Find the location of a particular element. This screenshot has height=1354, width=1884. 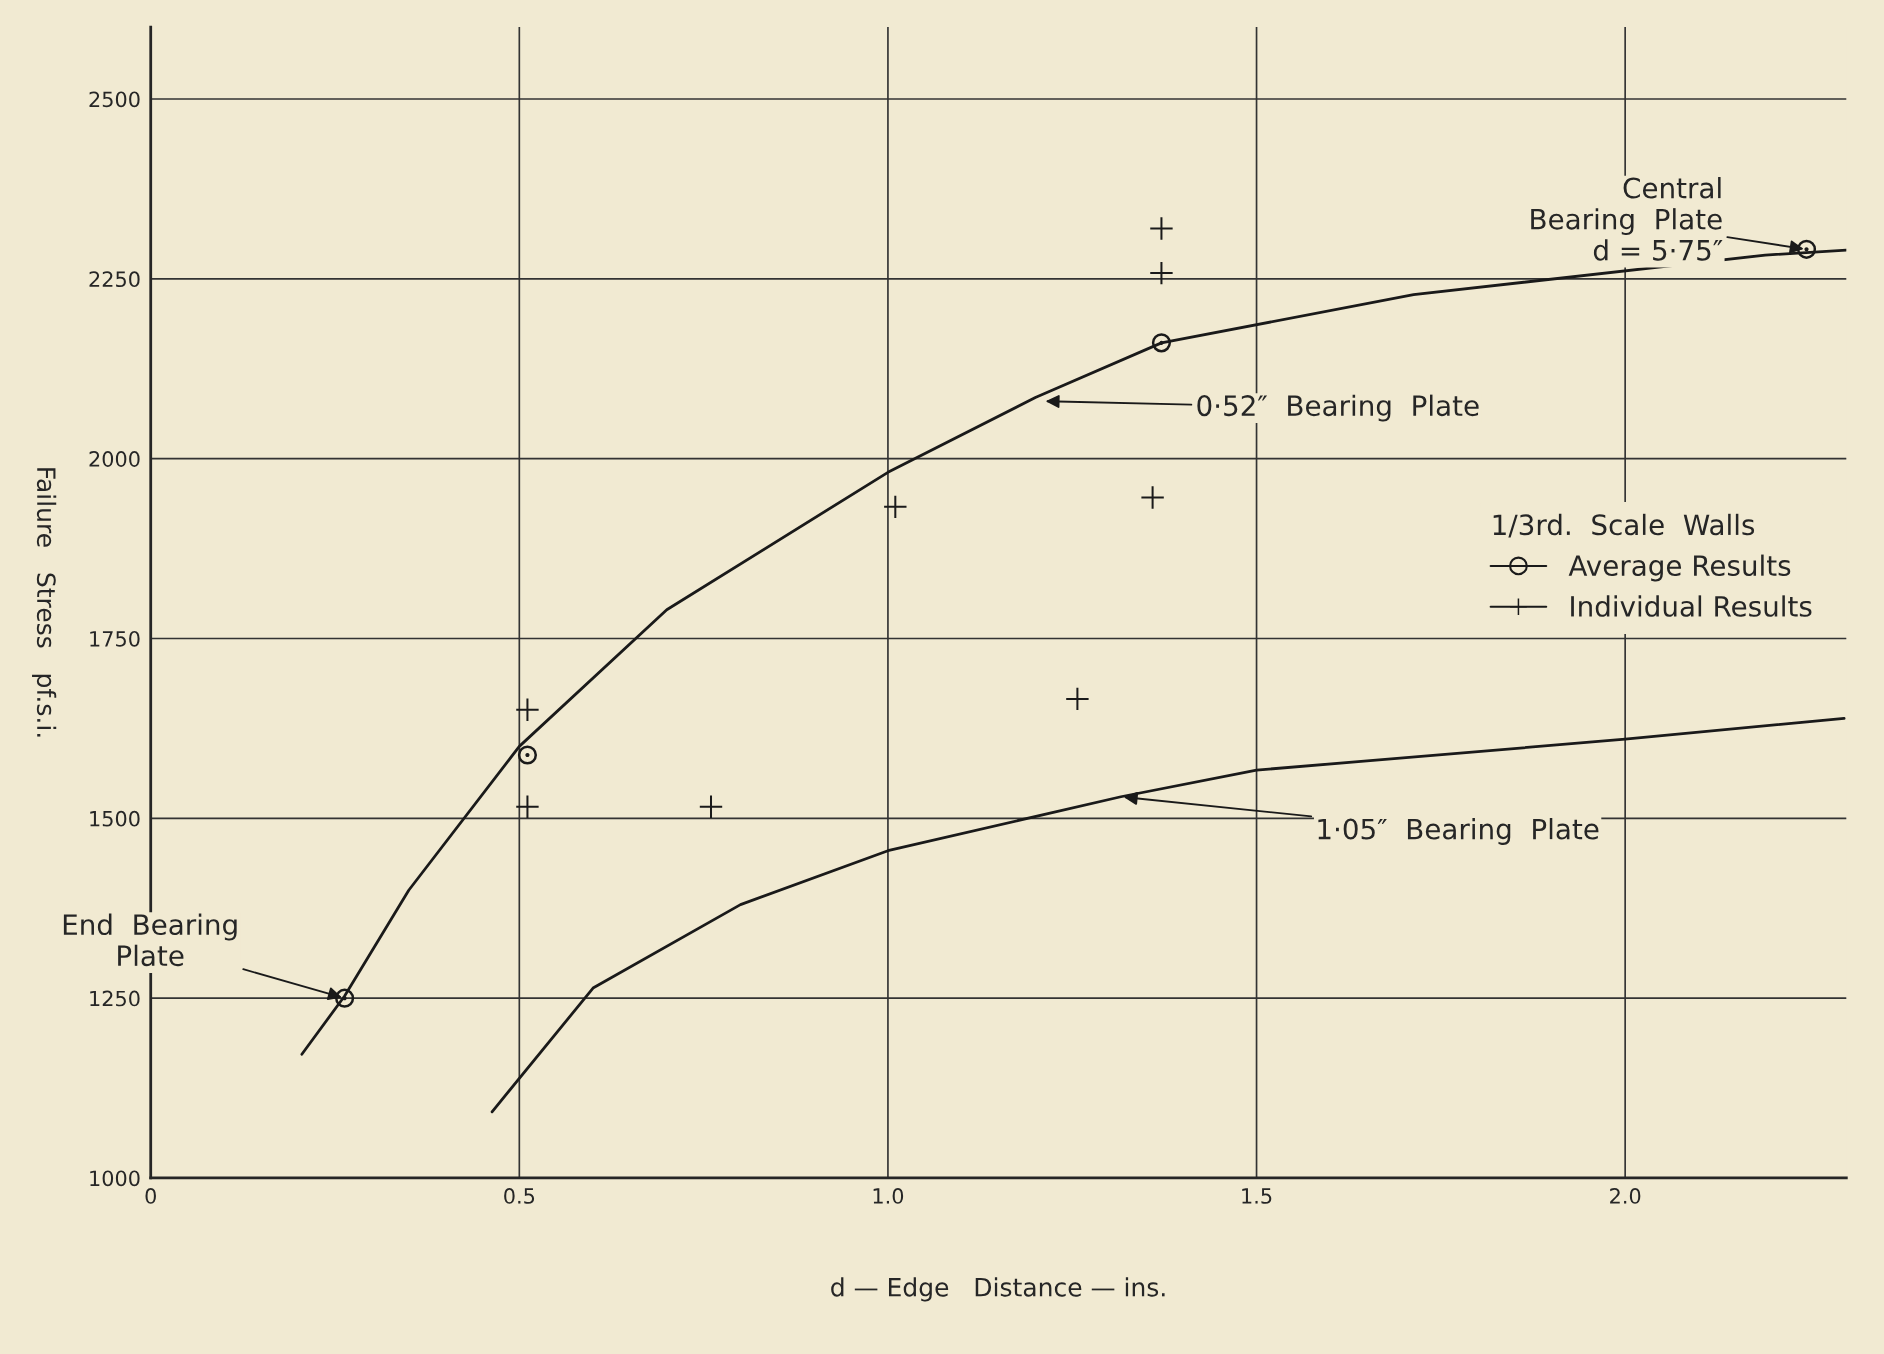

annotation: 0·52″ Bearing Plate is located at coordinates (1338, 408).